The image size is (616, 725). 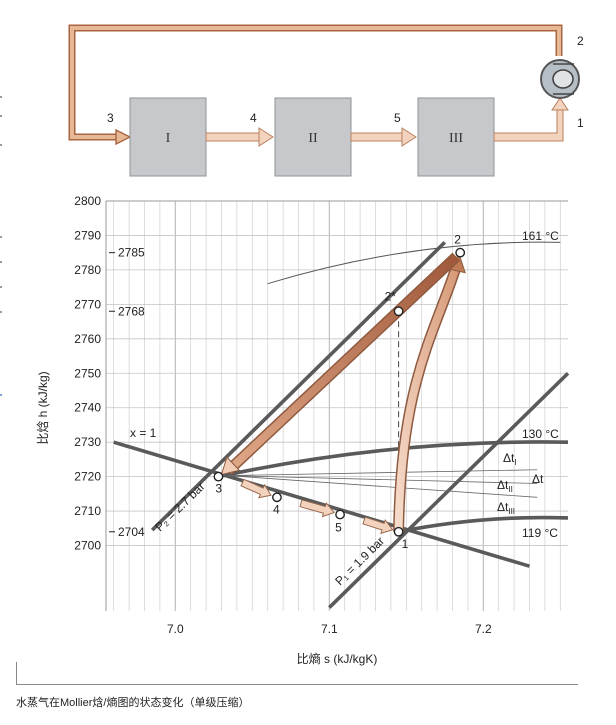 I want to click on state-label: 1, so click(x=405, y=544).